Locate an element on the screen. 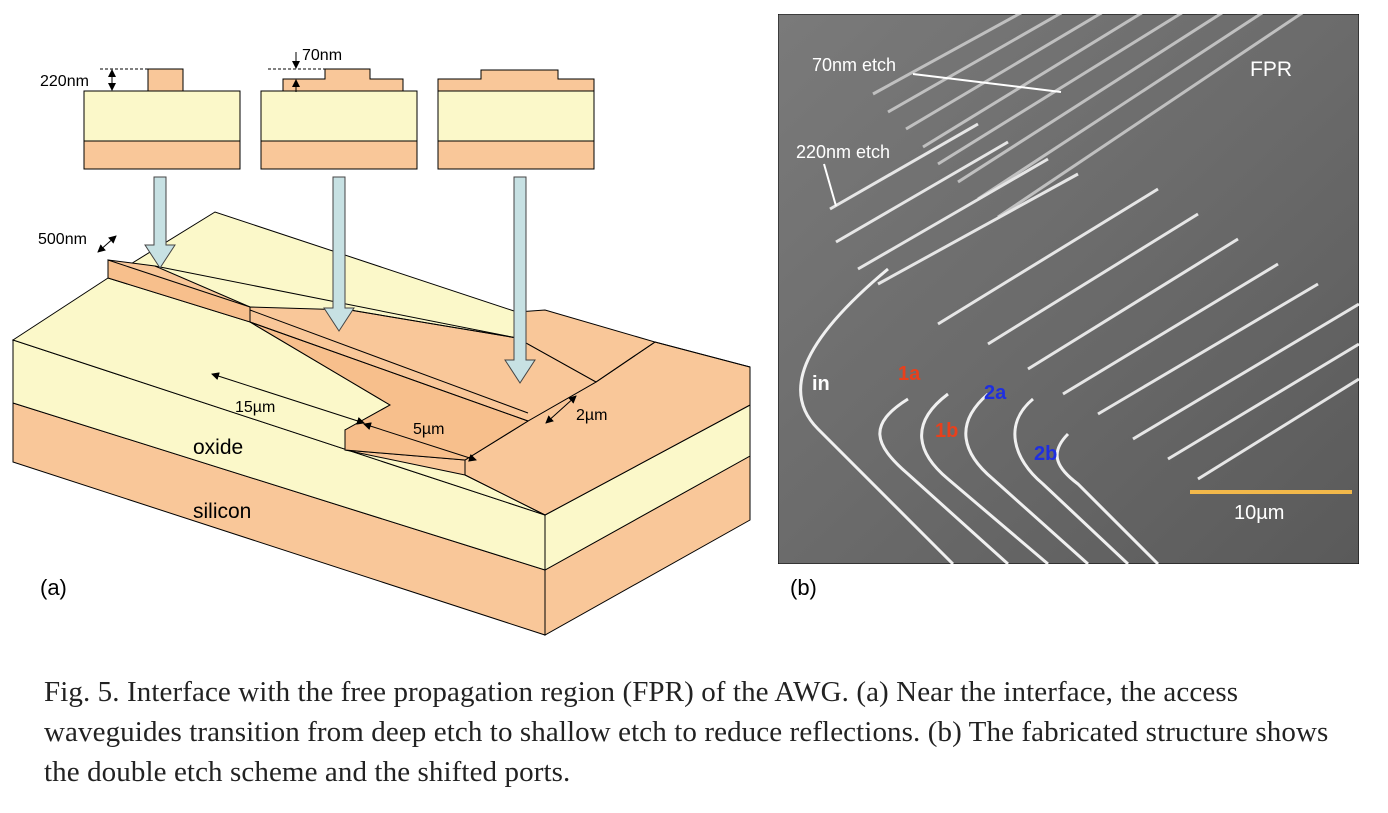 Image resolution: width=1388 pixels, height=813 pixels. svg-text: 220nm is located at coordinates (64, 81).